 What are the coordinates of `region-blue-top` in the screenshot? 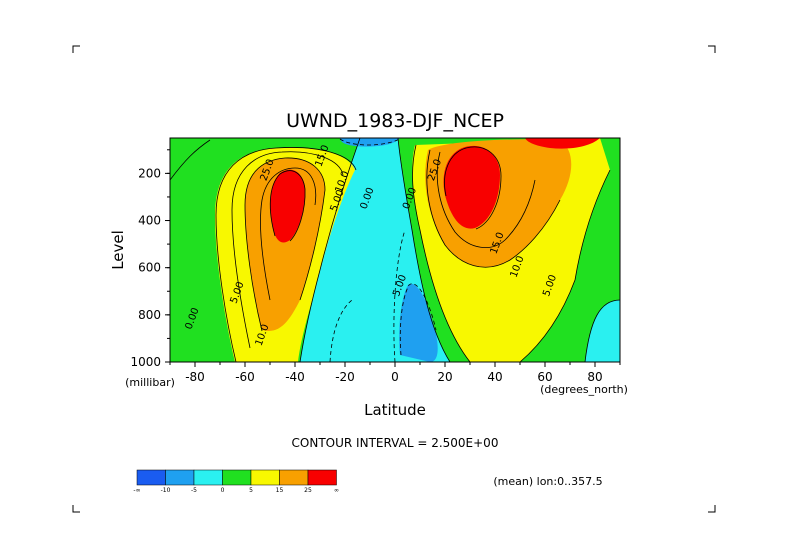 It's located at (370, 142).